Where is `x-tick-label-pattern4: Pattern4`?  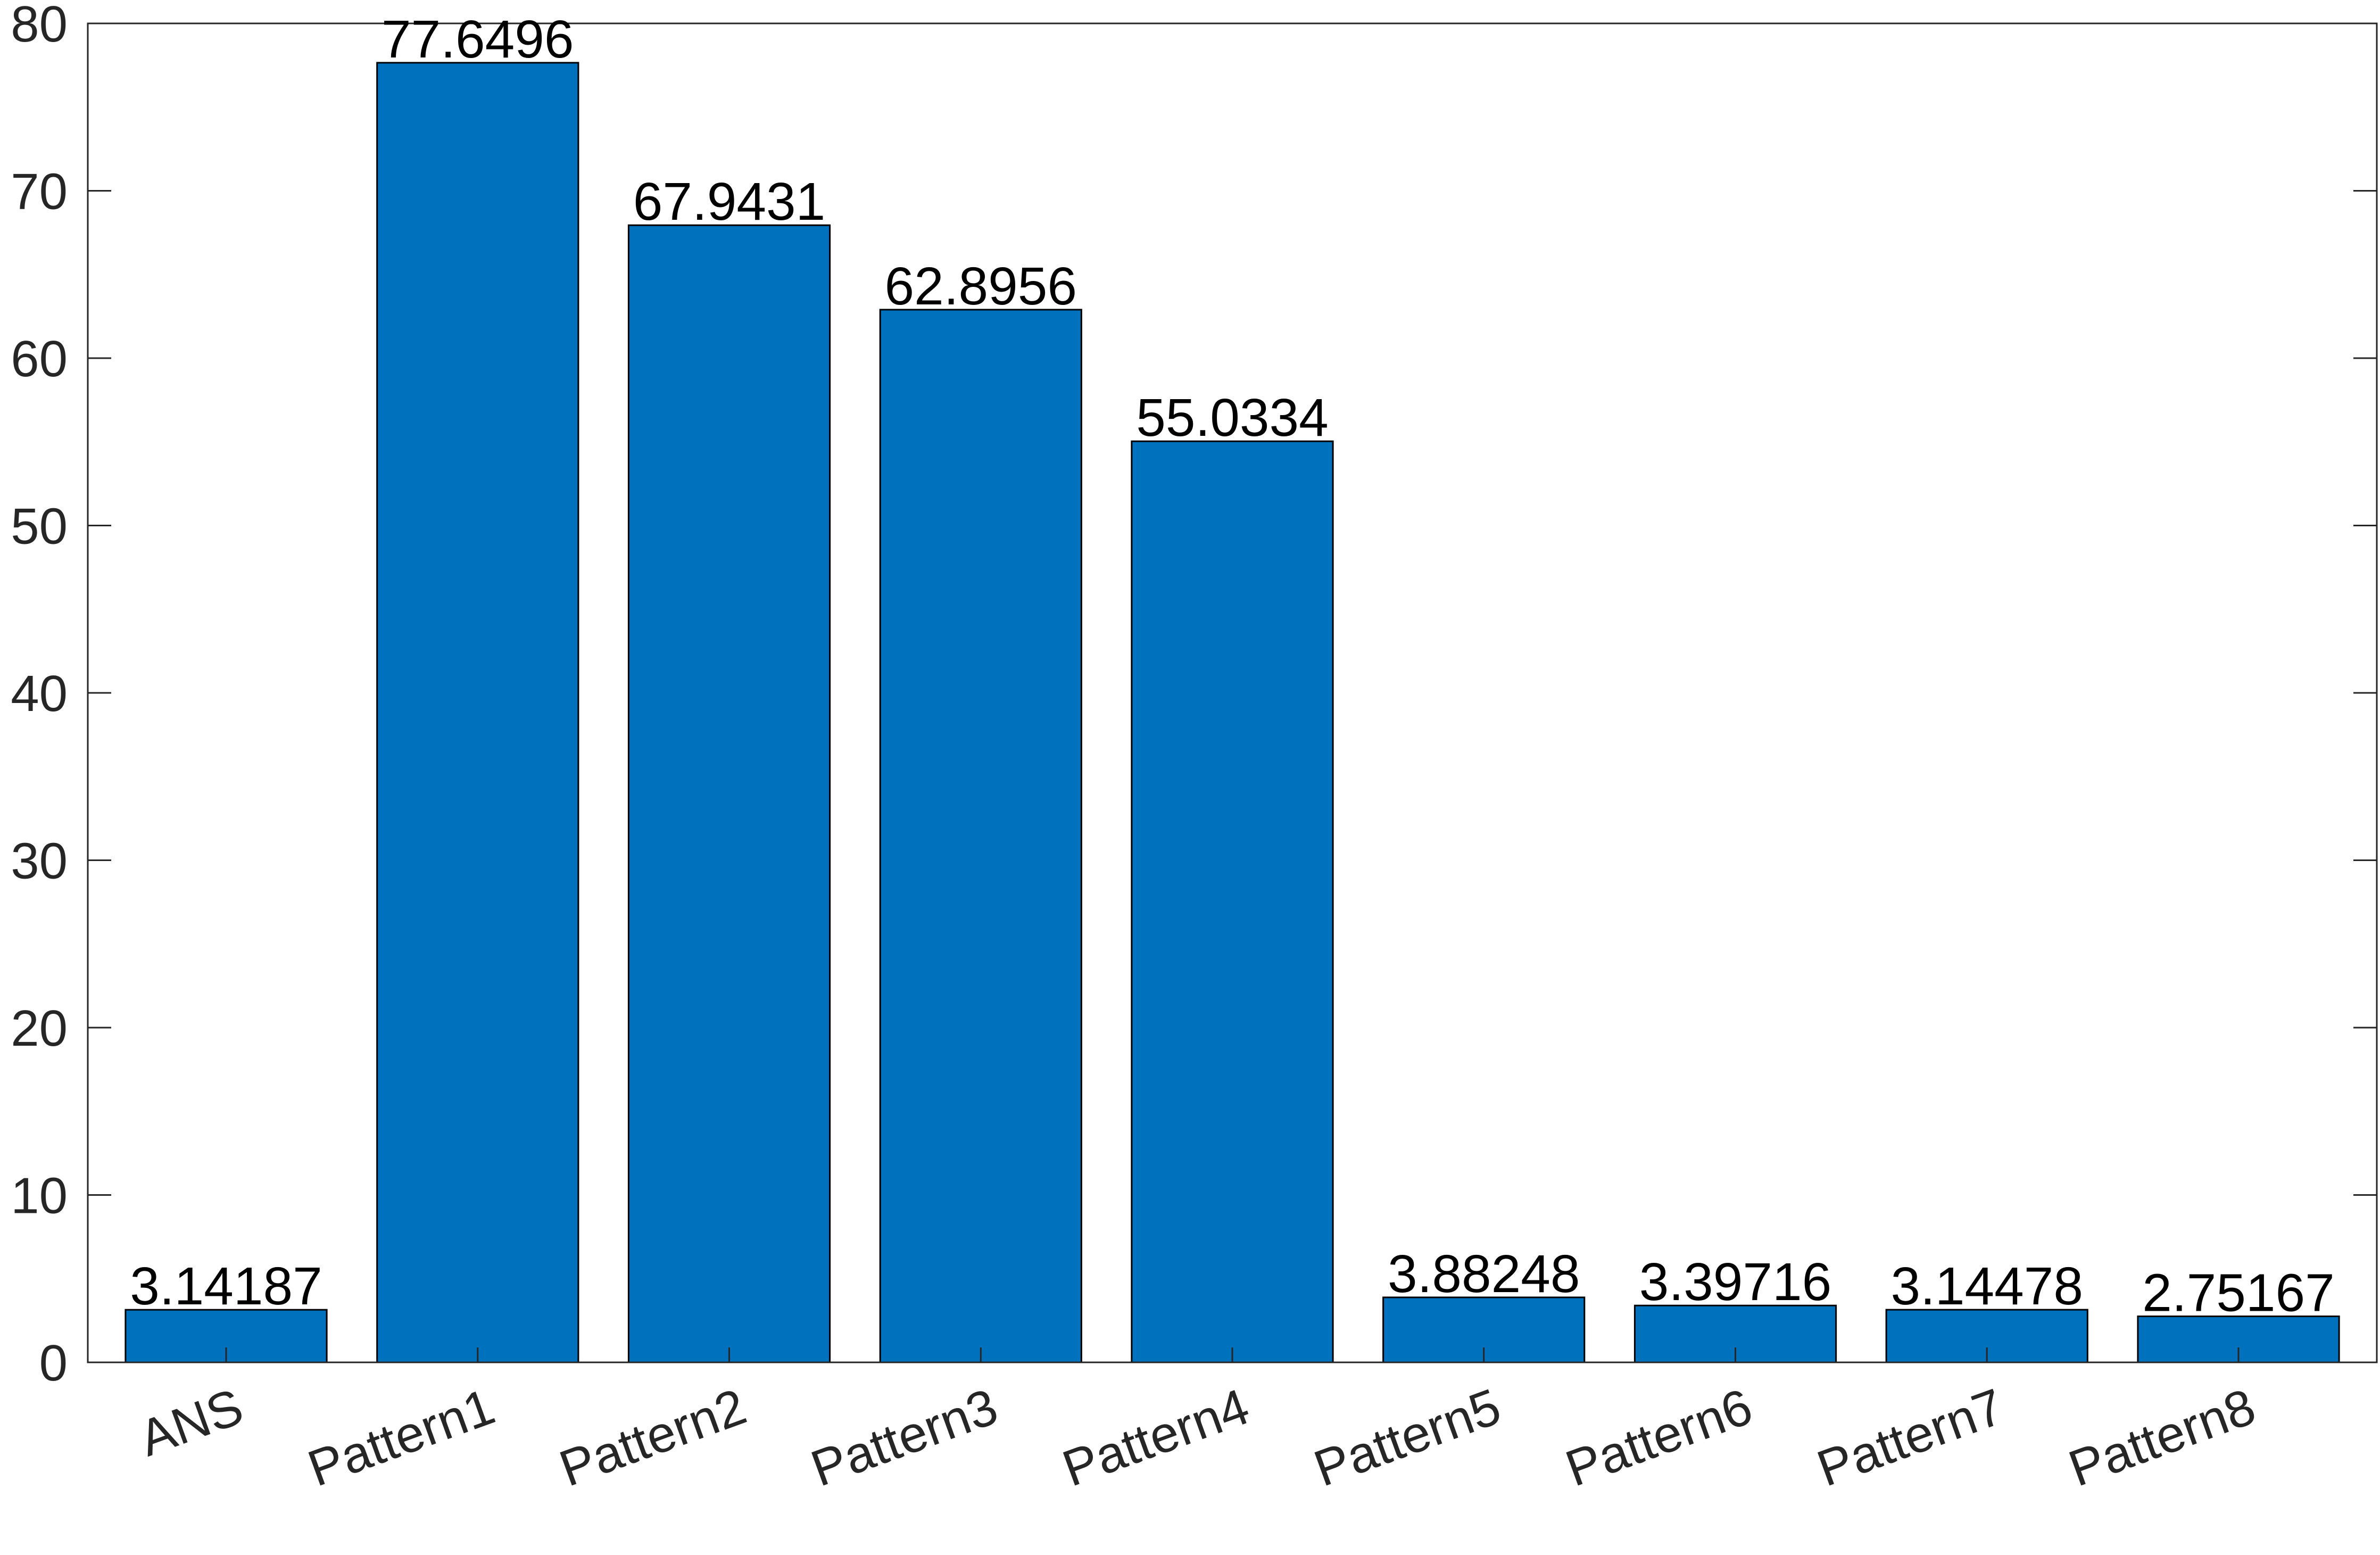
x-tick-label-pattern4: Pattern4 is located at coordinates (1156, 1438).